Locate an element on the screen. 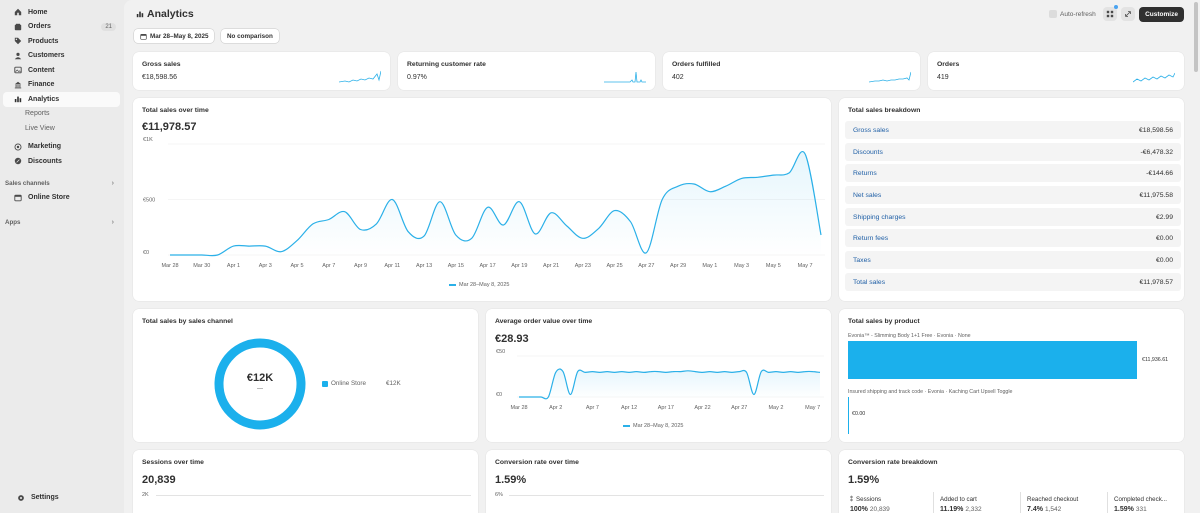 This screenshot has height=513, width=1200. divider is located at coordinates (1020, 502).